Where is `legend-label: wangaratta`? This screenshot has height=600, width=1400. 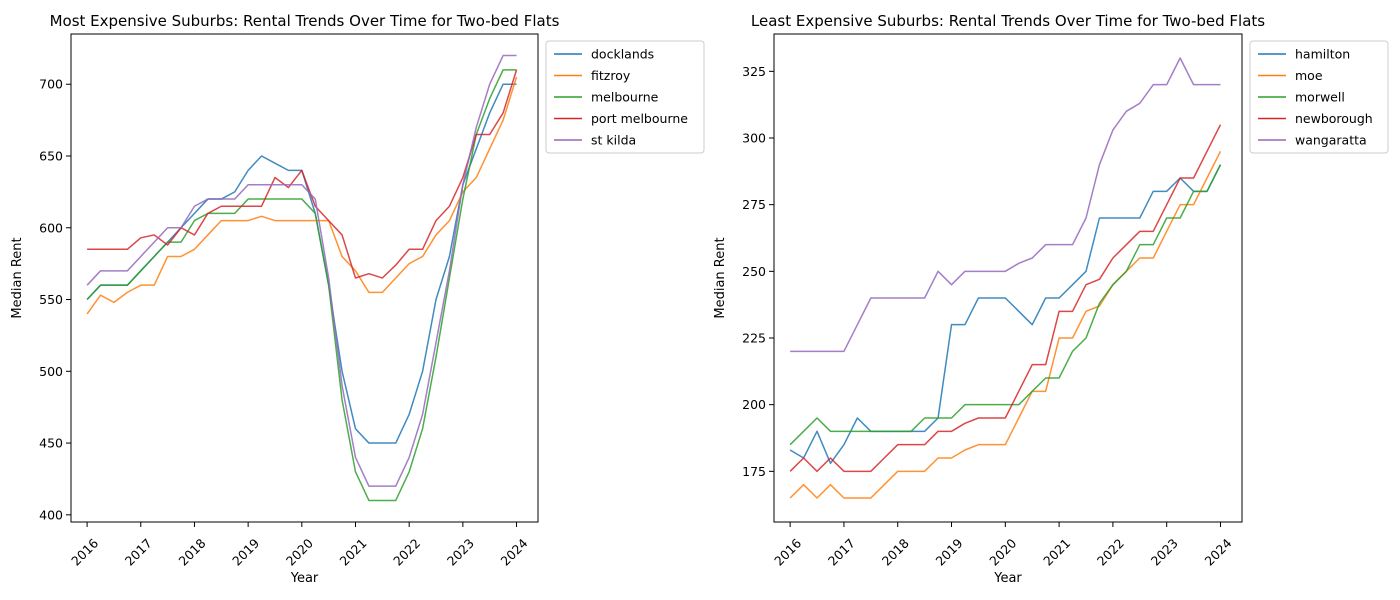 legend-label: wangaratta is located at coordinates (1331, 140).